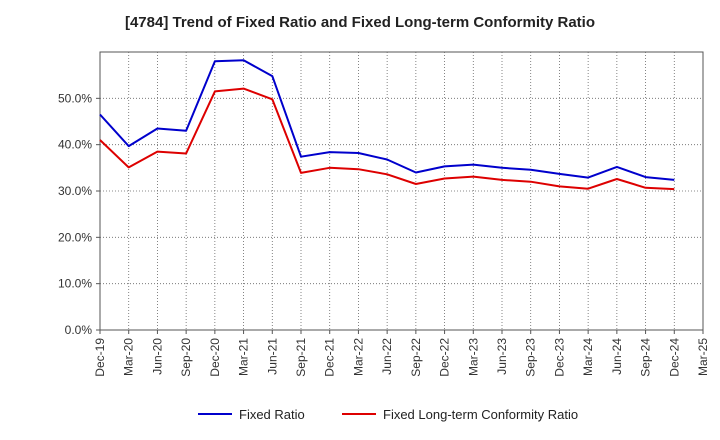 This screenshot has width=720, height=440. What do you see at coordinates (502, 356) in the screenshot?
I see `x-tick-label: Jun-23` at bounding box center [502, 356].